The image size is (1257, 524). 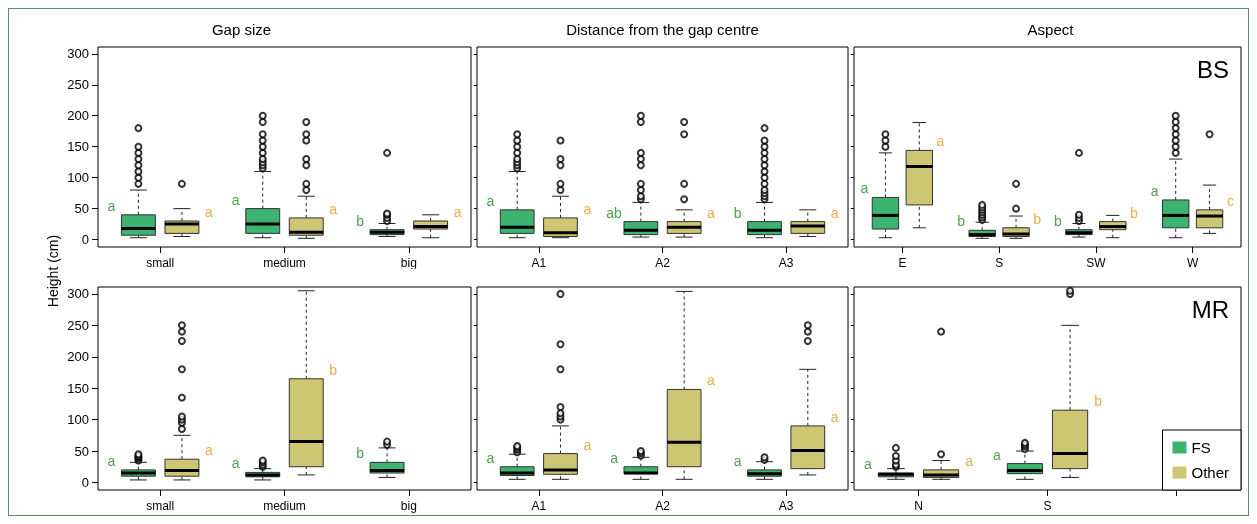 What do you see at coordinates (1201, 447) in the screenshot?
I see `legend-label: FS` at bounding box center [1201, 447].